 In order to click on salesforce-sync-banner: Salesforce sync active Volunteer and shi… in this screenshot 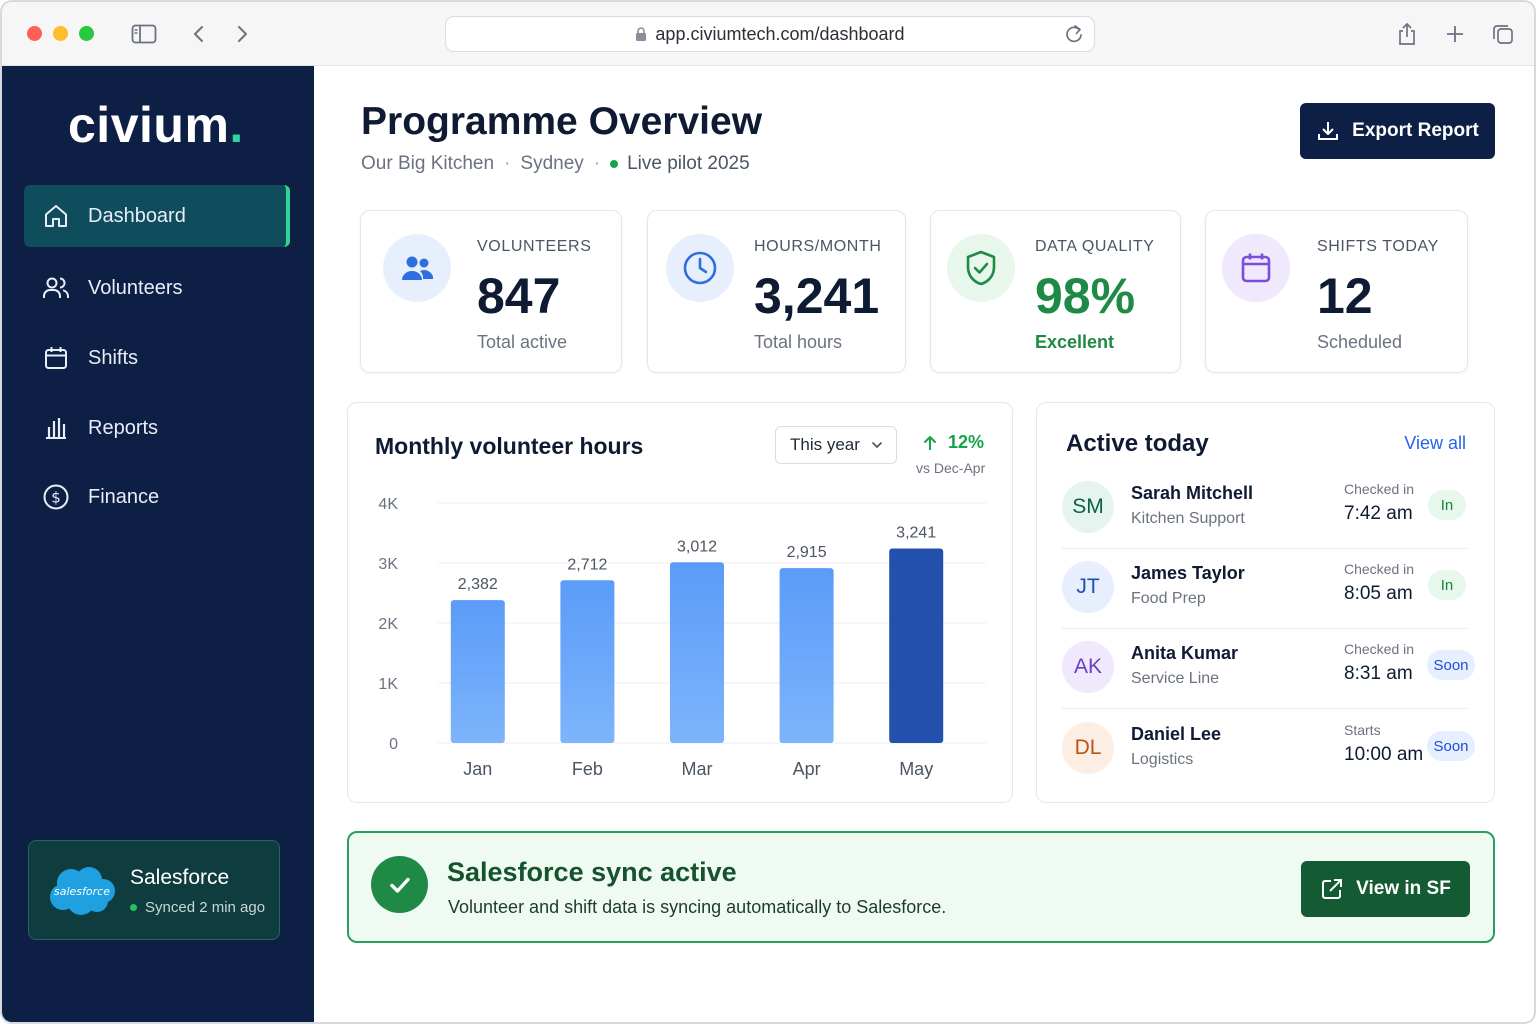, I will do `click(921, 887)`.